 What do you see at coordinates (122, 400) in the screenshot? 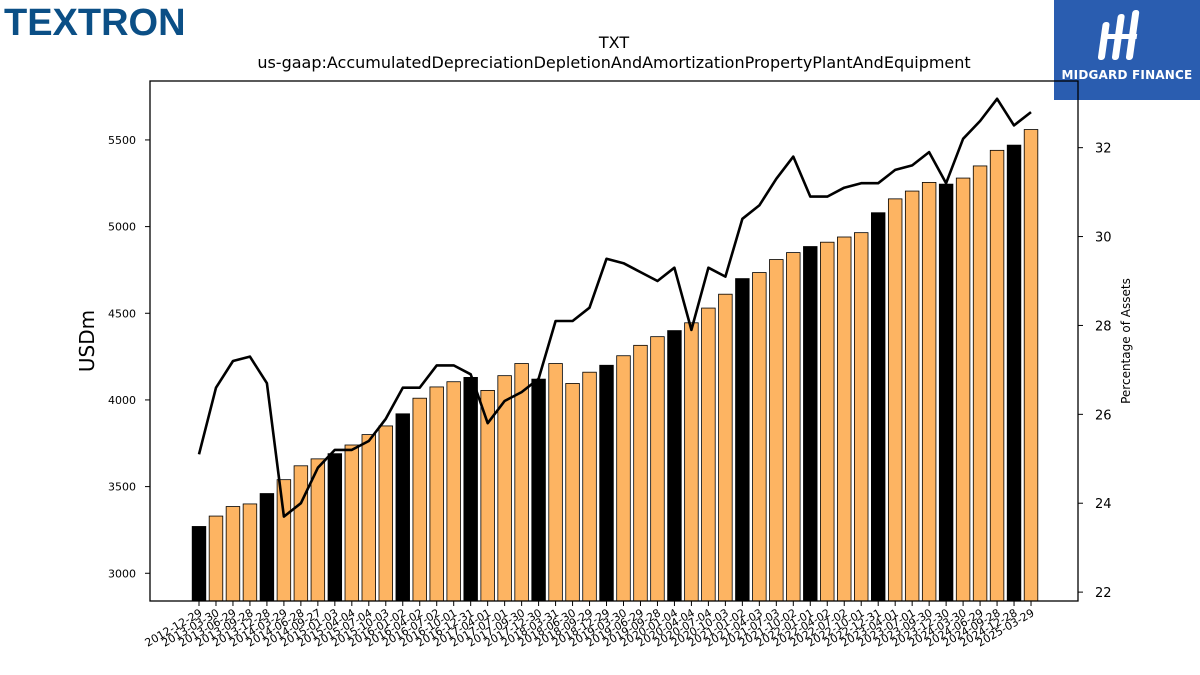
I see `y-tick-label: 4000` at bounding box center [122, 400].